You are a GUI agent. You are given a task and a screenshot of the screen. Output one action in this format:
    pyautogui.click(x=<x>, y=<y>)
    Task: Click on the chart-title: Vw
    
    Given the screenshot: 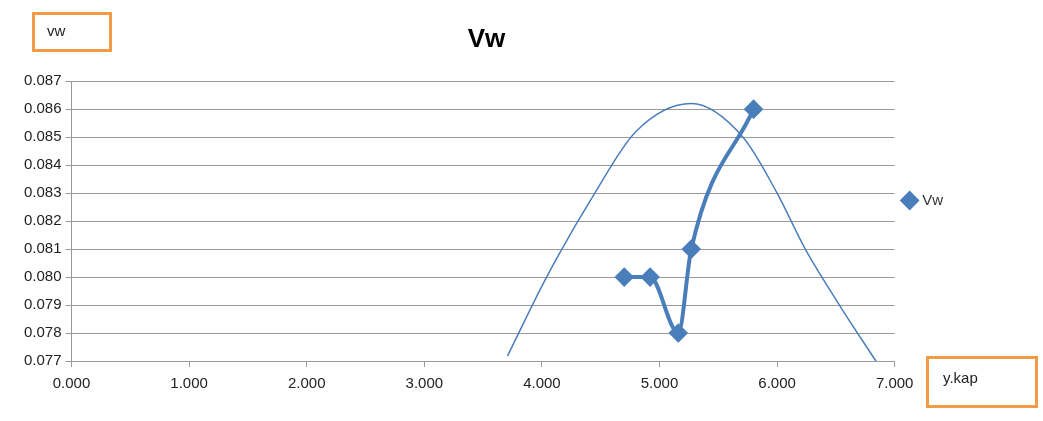 What is the action you would take?
    pyautogui.click(x=487, y=37)
    